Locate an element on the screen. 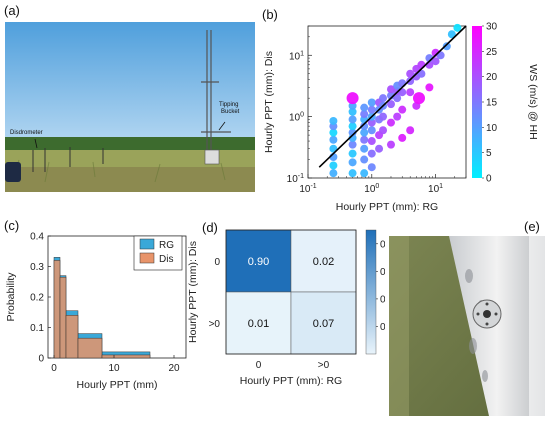 The image size is (550, 422). cell-value: 0.07 is located at coordinates (323, 324).